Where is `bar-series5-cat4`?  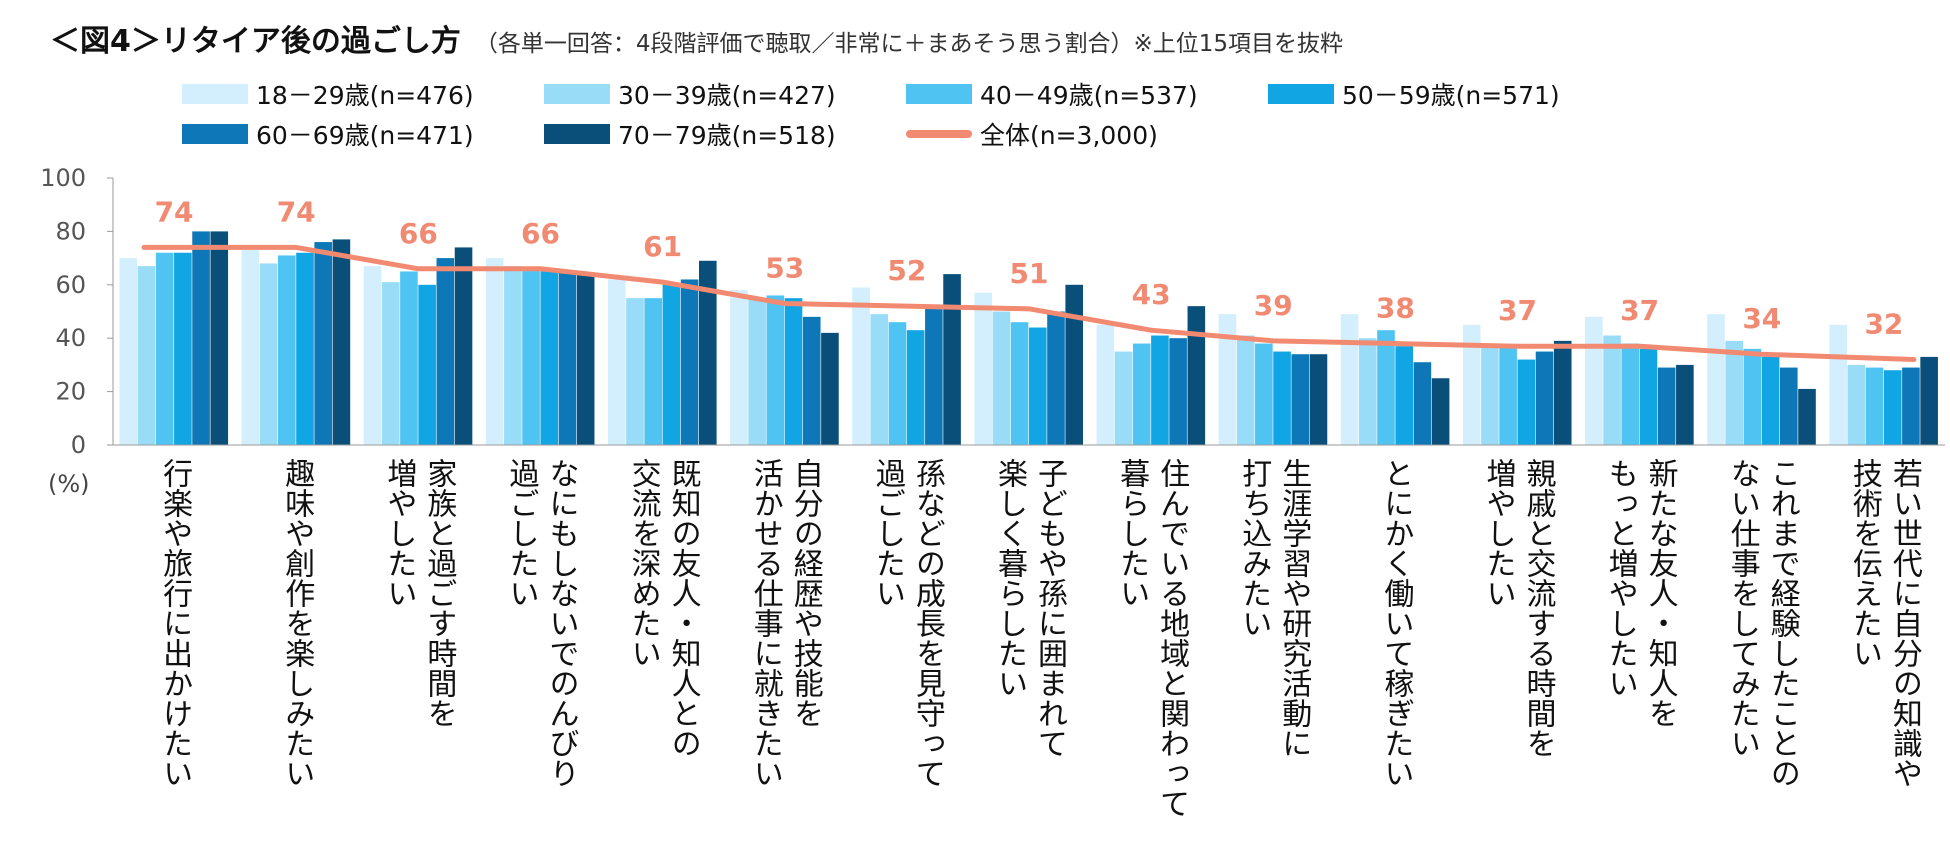 bar-series5-cat4 is located at coordinates (708, 352).